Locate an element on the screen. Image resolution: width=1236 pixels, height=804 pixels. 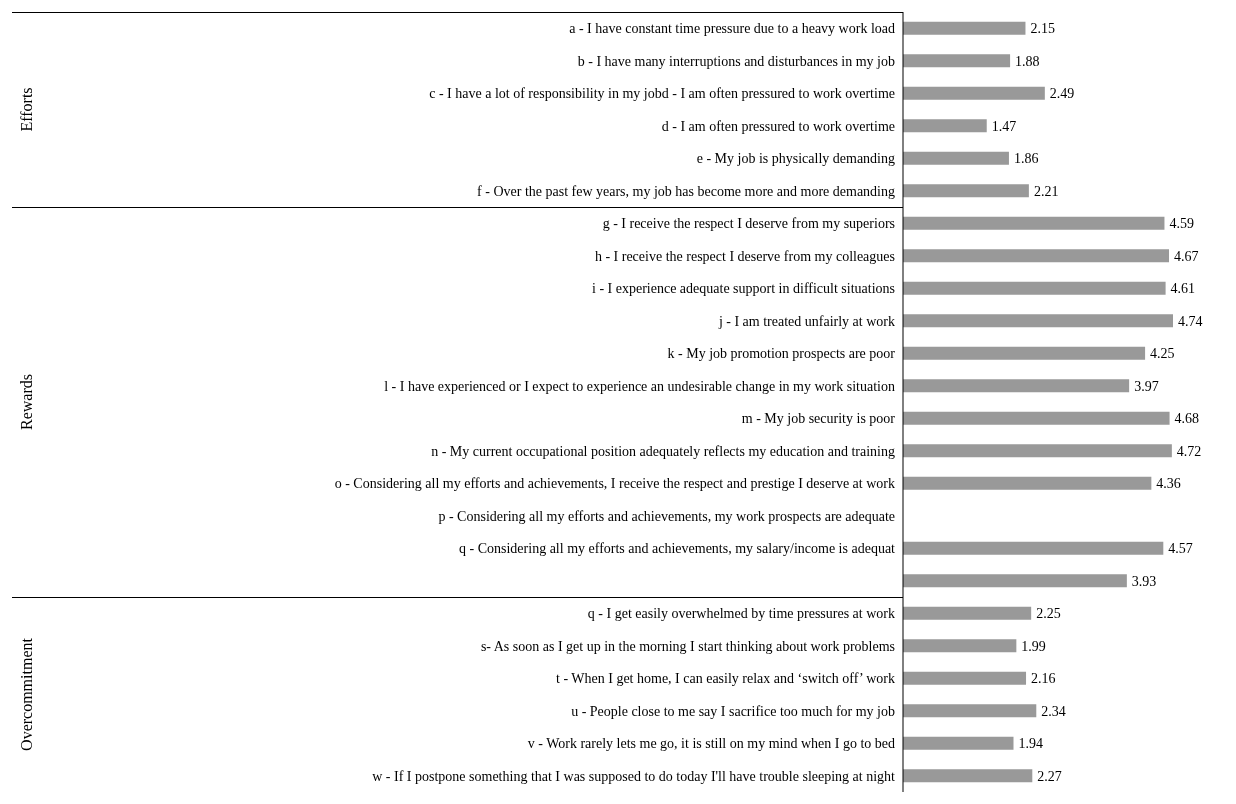
y-tick-label: f - Over the past few years, my job has become more and more demanding is located at coordinates (686, 191).